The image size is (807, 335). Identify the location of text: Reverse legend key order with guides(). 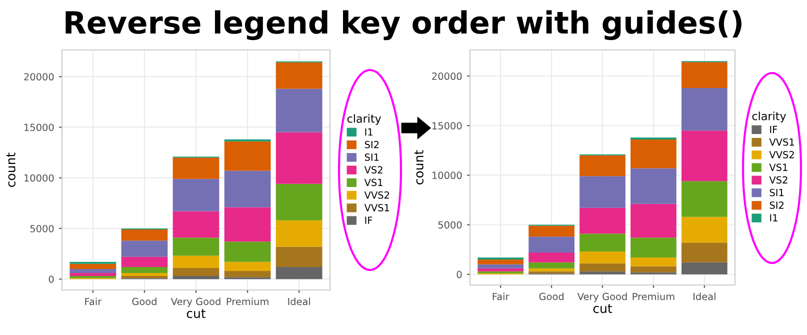
(404, 25).